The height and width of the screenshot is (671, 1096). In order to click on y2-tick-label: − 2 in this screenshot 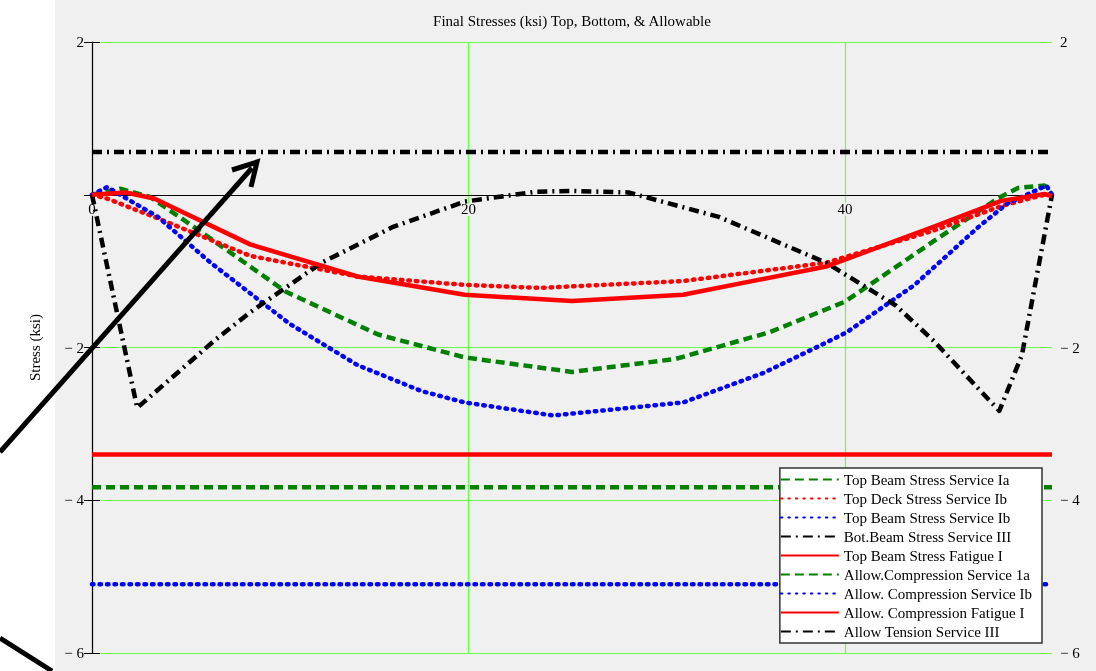, I will do `click(1070, 347)`.